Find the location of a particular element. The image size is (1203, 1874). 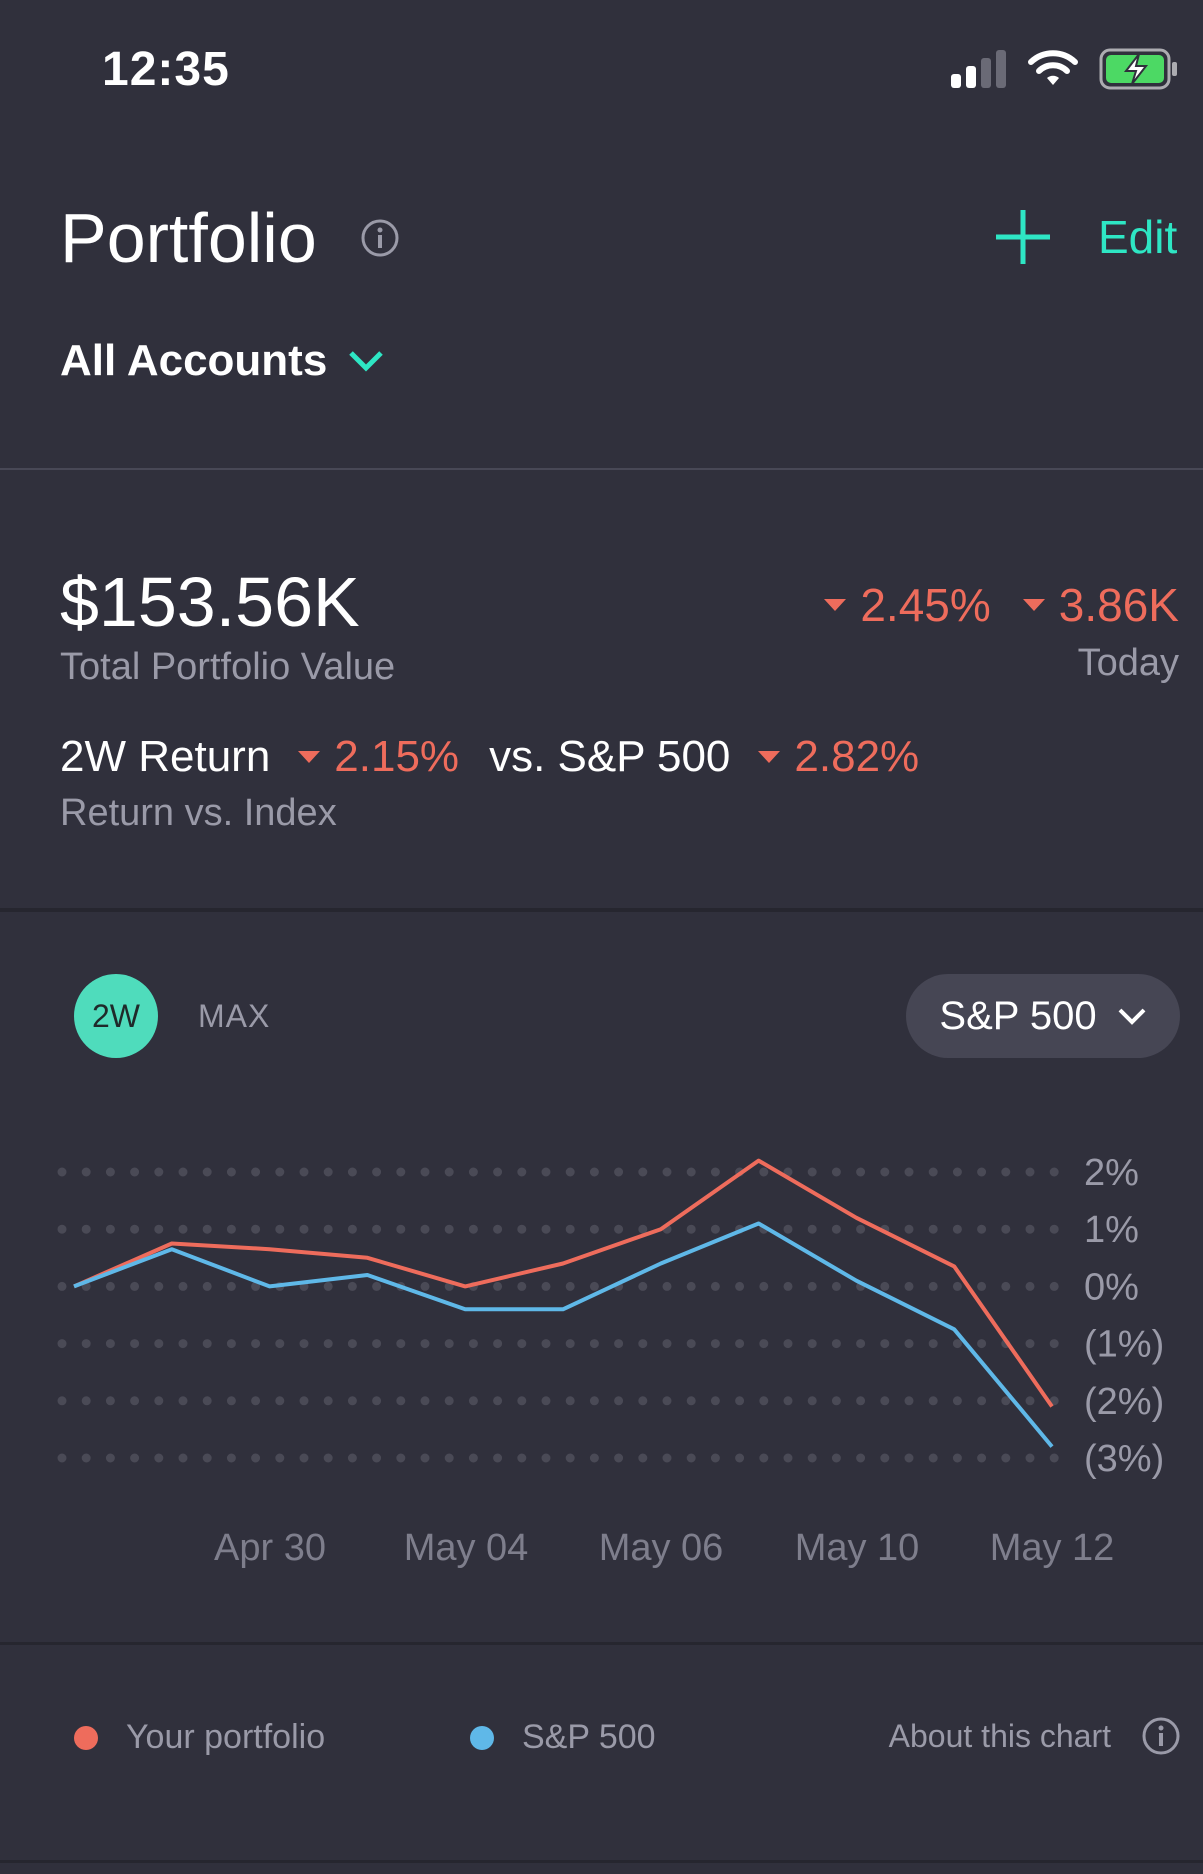

page-title: Portfolio is located at coordinates (188, 238).